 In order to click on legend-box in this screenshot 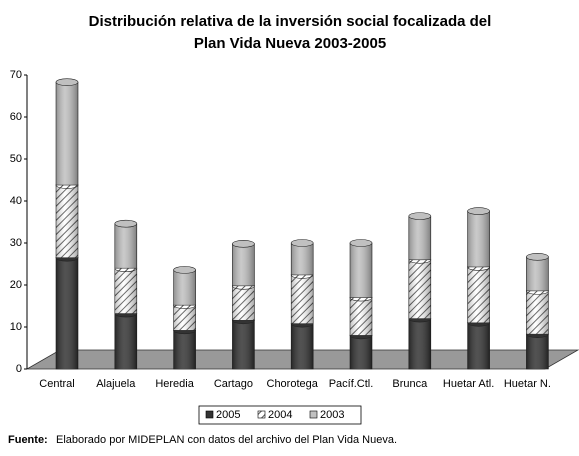, I will do `click(280, 415)`.